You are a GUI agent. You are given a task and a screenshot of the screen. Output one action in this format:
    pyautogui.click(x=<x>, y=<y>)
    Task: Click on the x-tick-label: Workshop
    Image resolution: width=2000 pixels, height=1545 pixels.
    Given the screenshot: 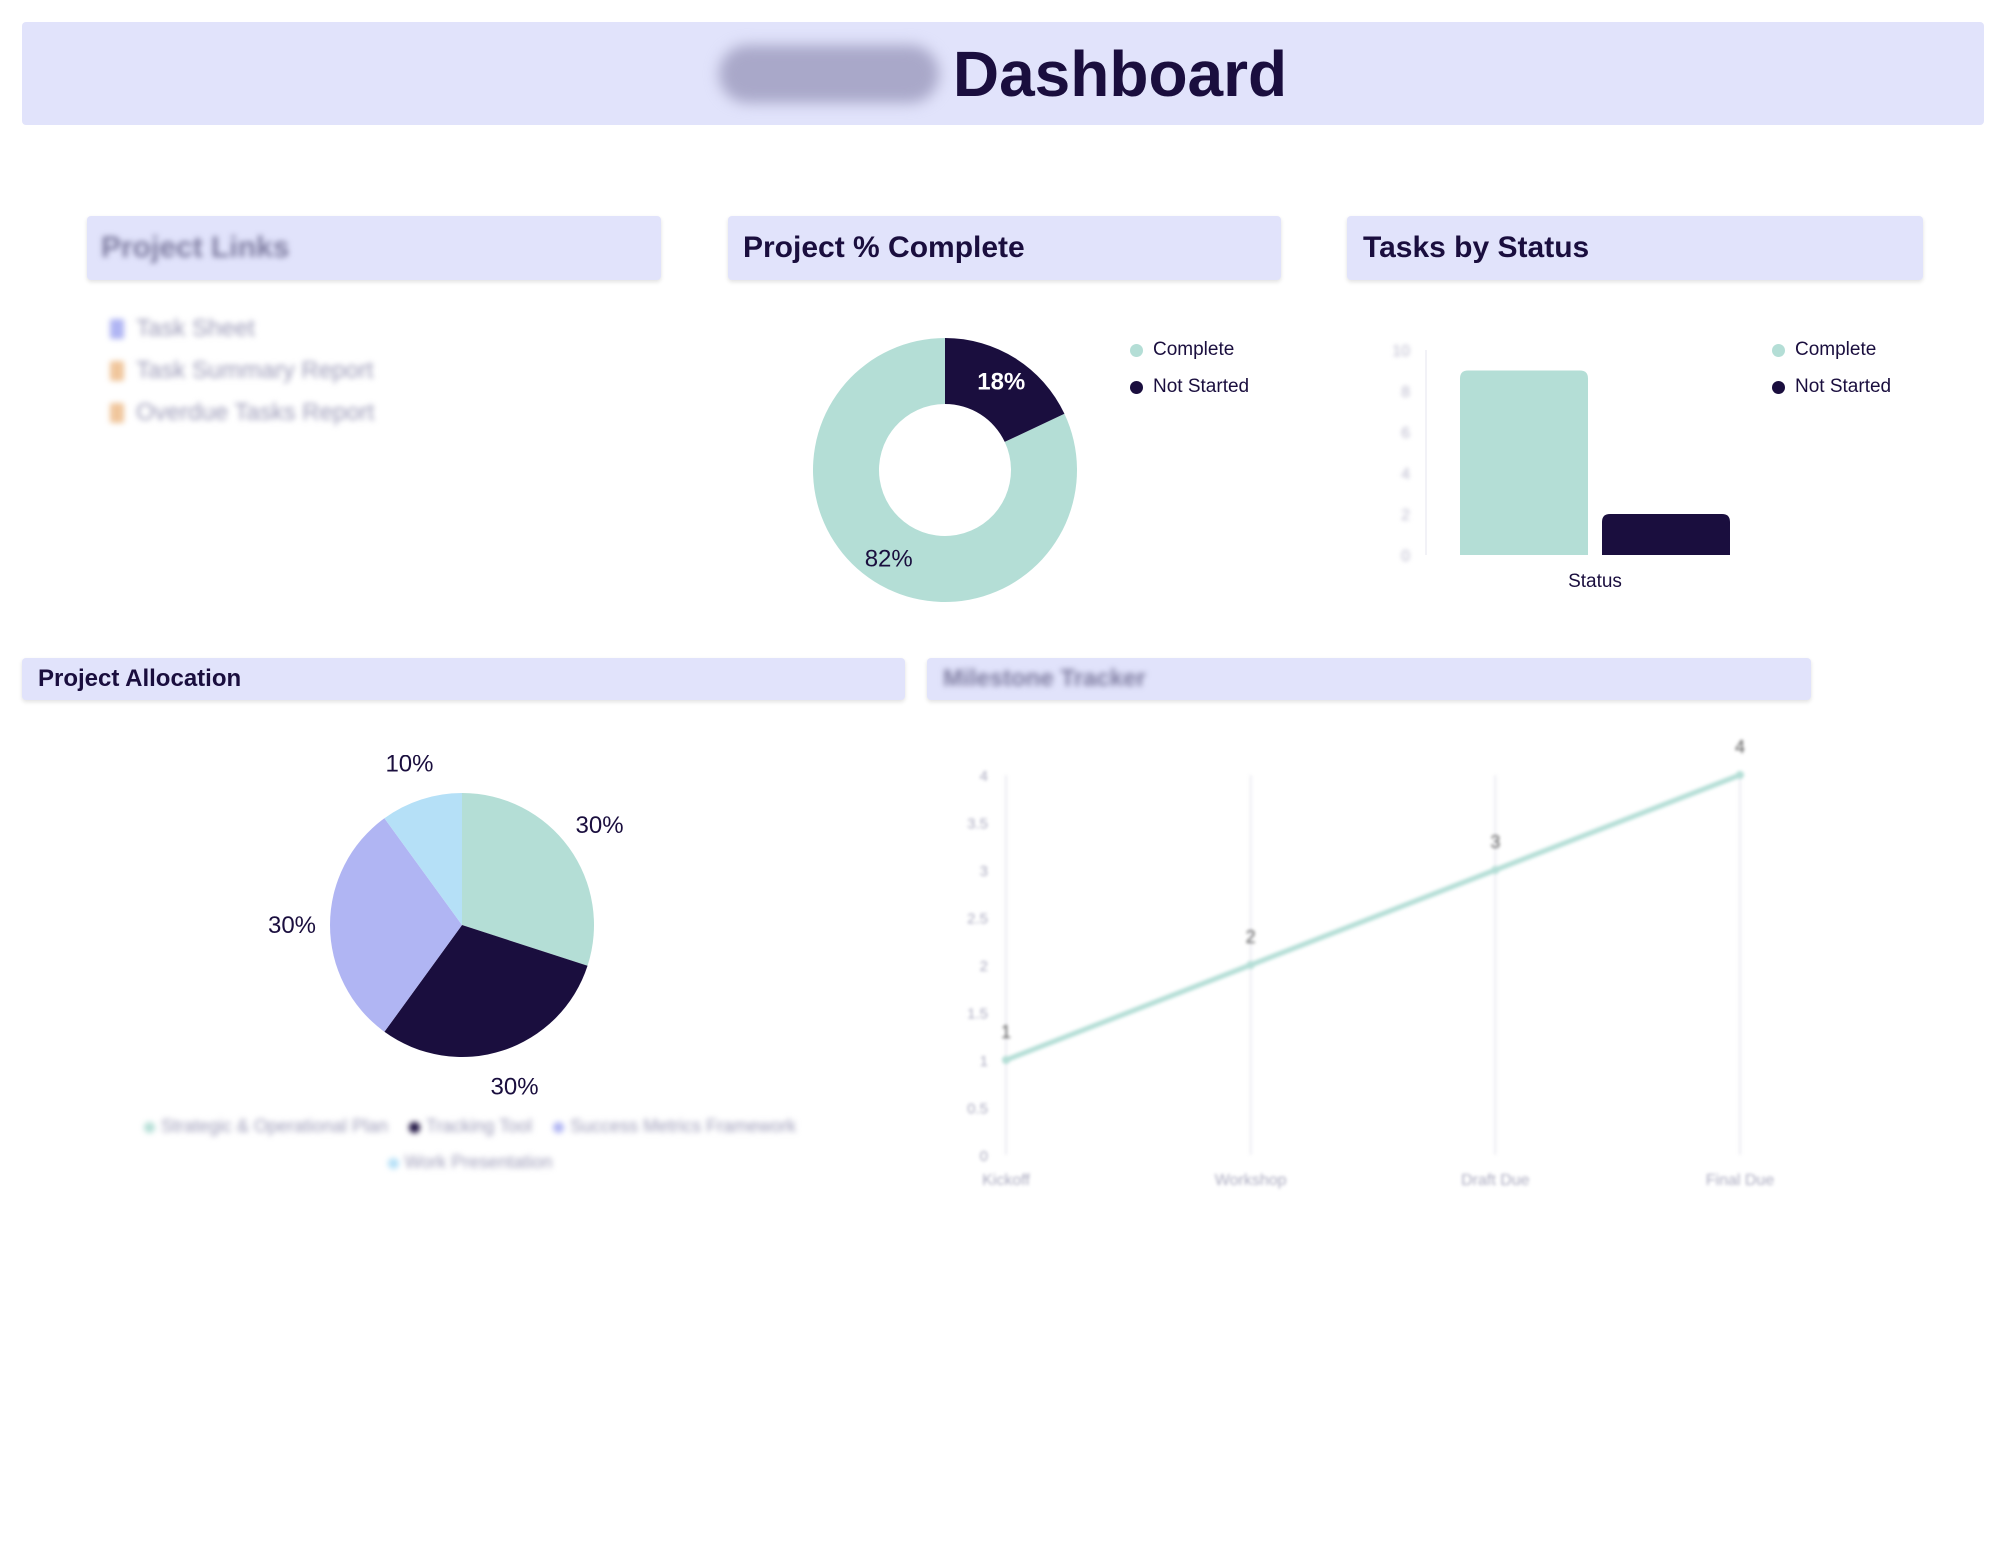 What is the action you would take?
    pyautogui.click(x=1251, y=1180)
    